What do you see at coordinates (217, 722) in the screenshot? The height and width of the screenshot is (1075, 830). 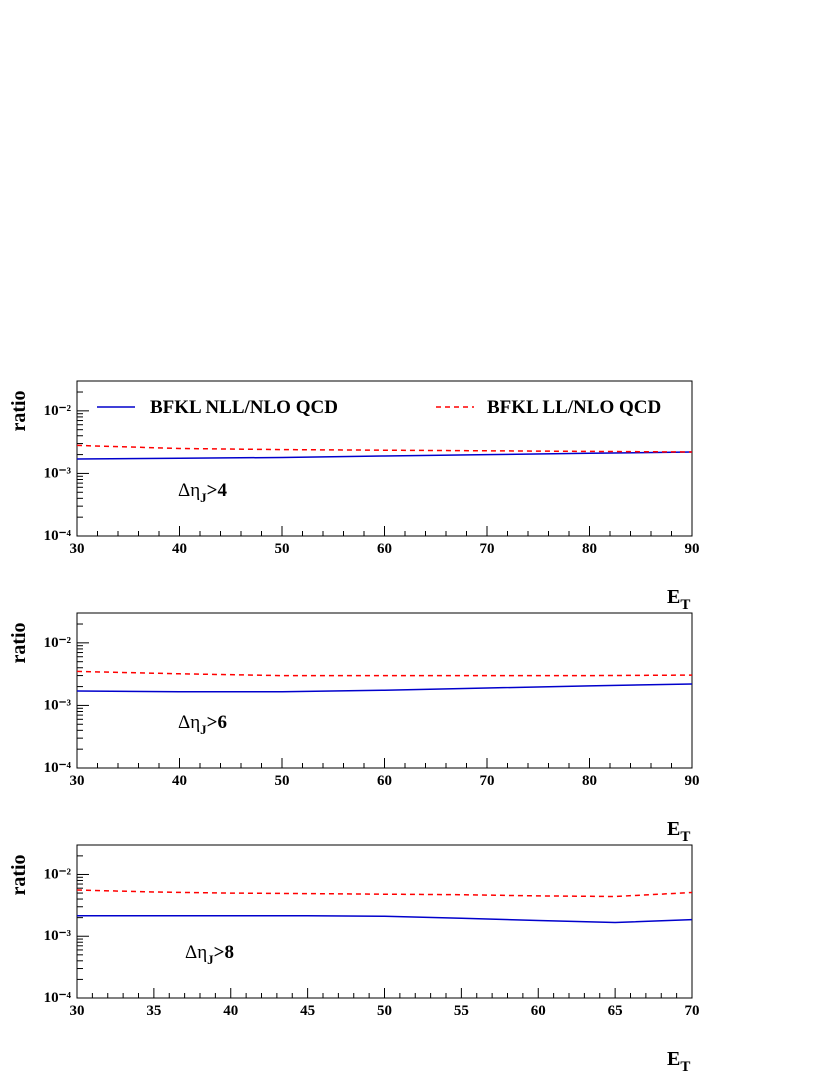 I see `annotation-tail: >6` at bounding box center [217, 722].